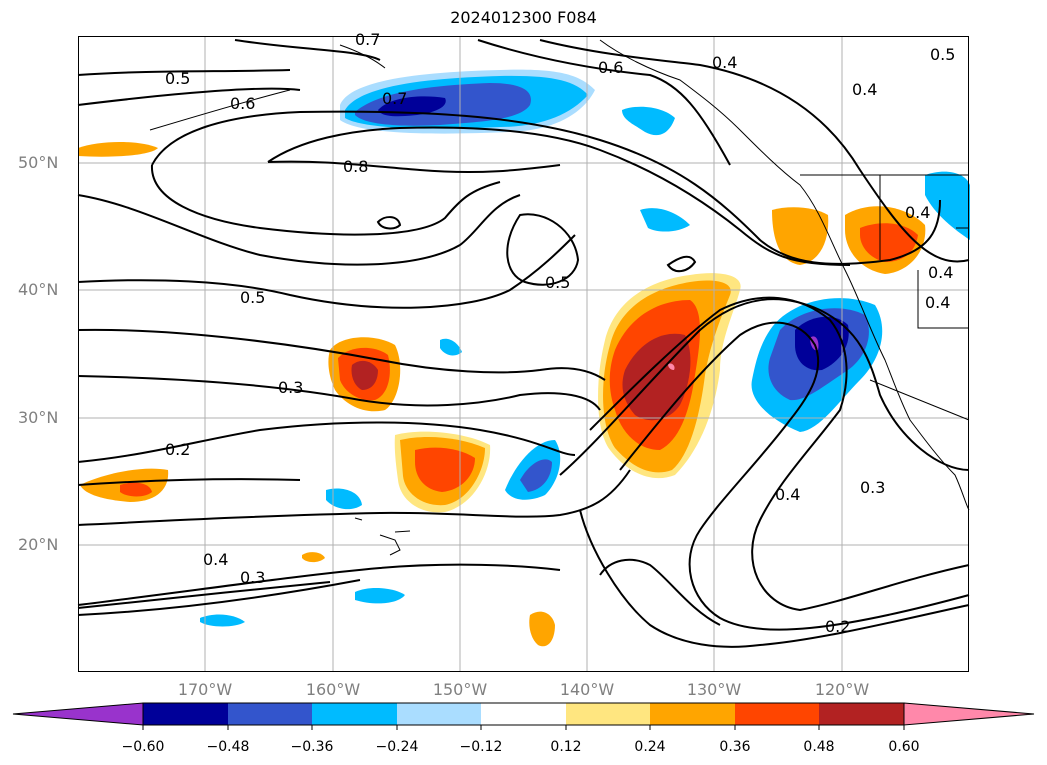  What do you see at coordinates (38, 417) in the screenshot?
I see `lat-label: 30°N` at bounding box center [38, 417].